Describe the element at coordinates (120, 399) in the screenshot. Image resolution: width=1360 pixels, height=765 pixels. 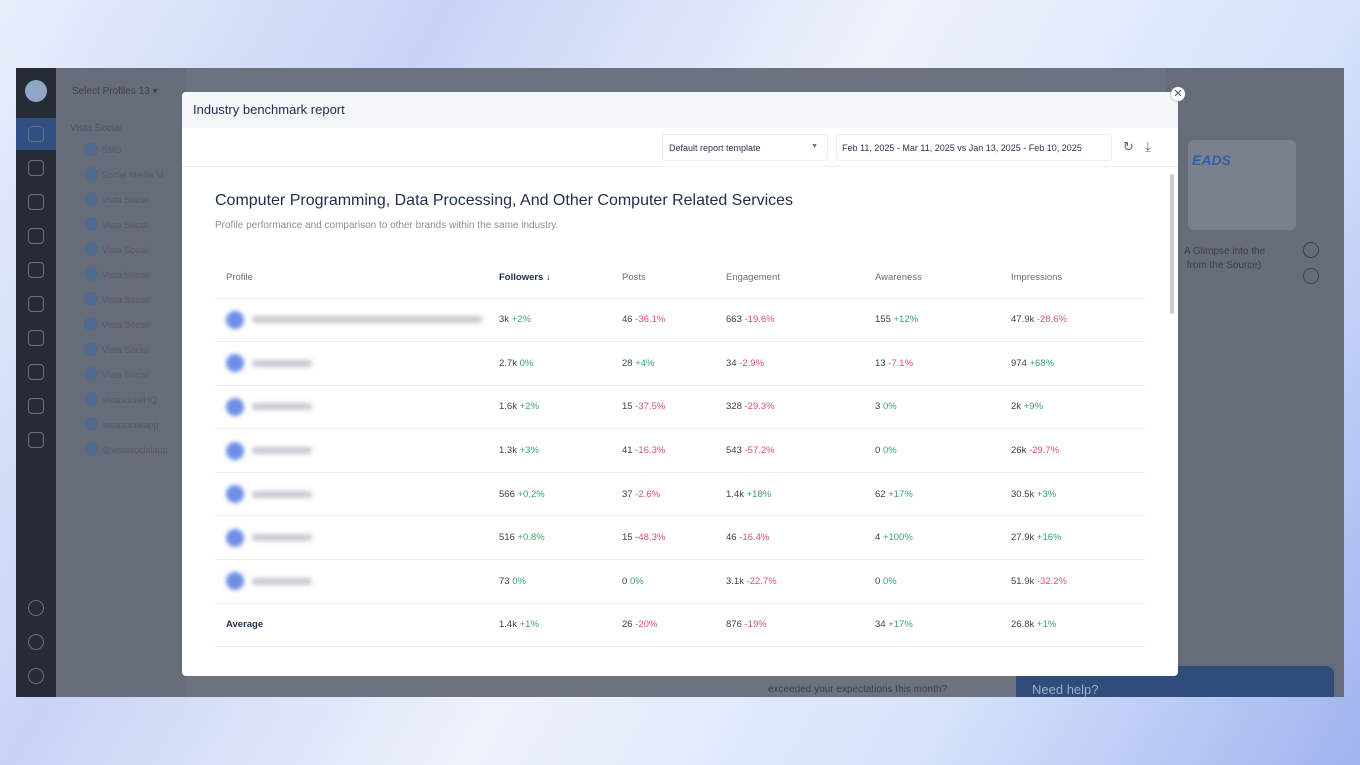
I see `profile-item: vistasocialHQ` at that location.